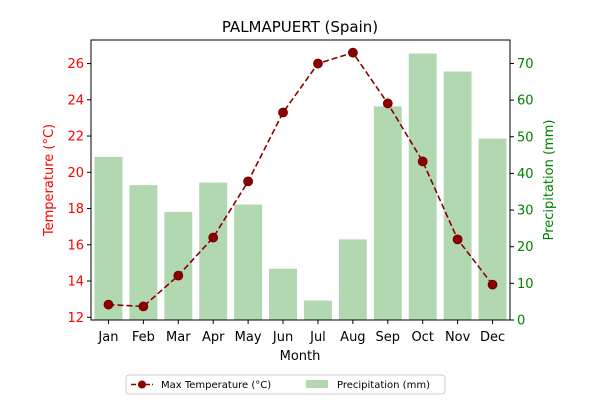 Image resolution: width=600 pixels, height=400 pixels. I want to click on y-left-tick-label: 12, so click(75, 318).